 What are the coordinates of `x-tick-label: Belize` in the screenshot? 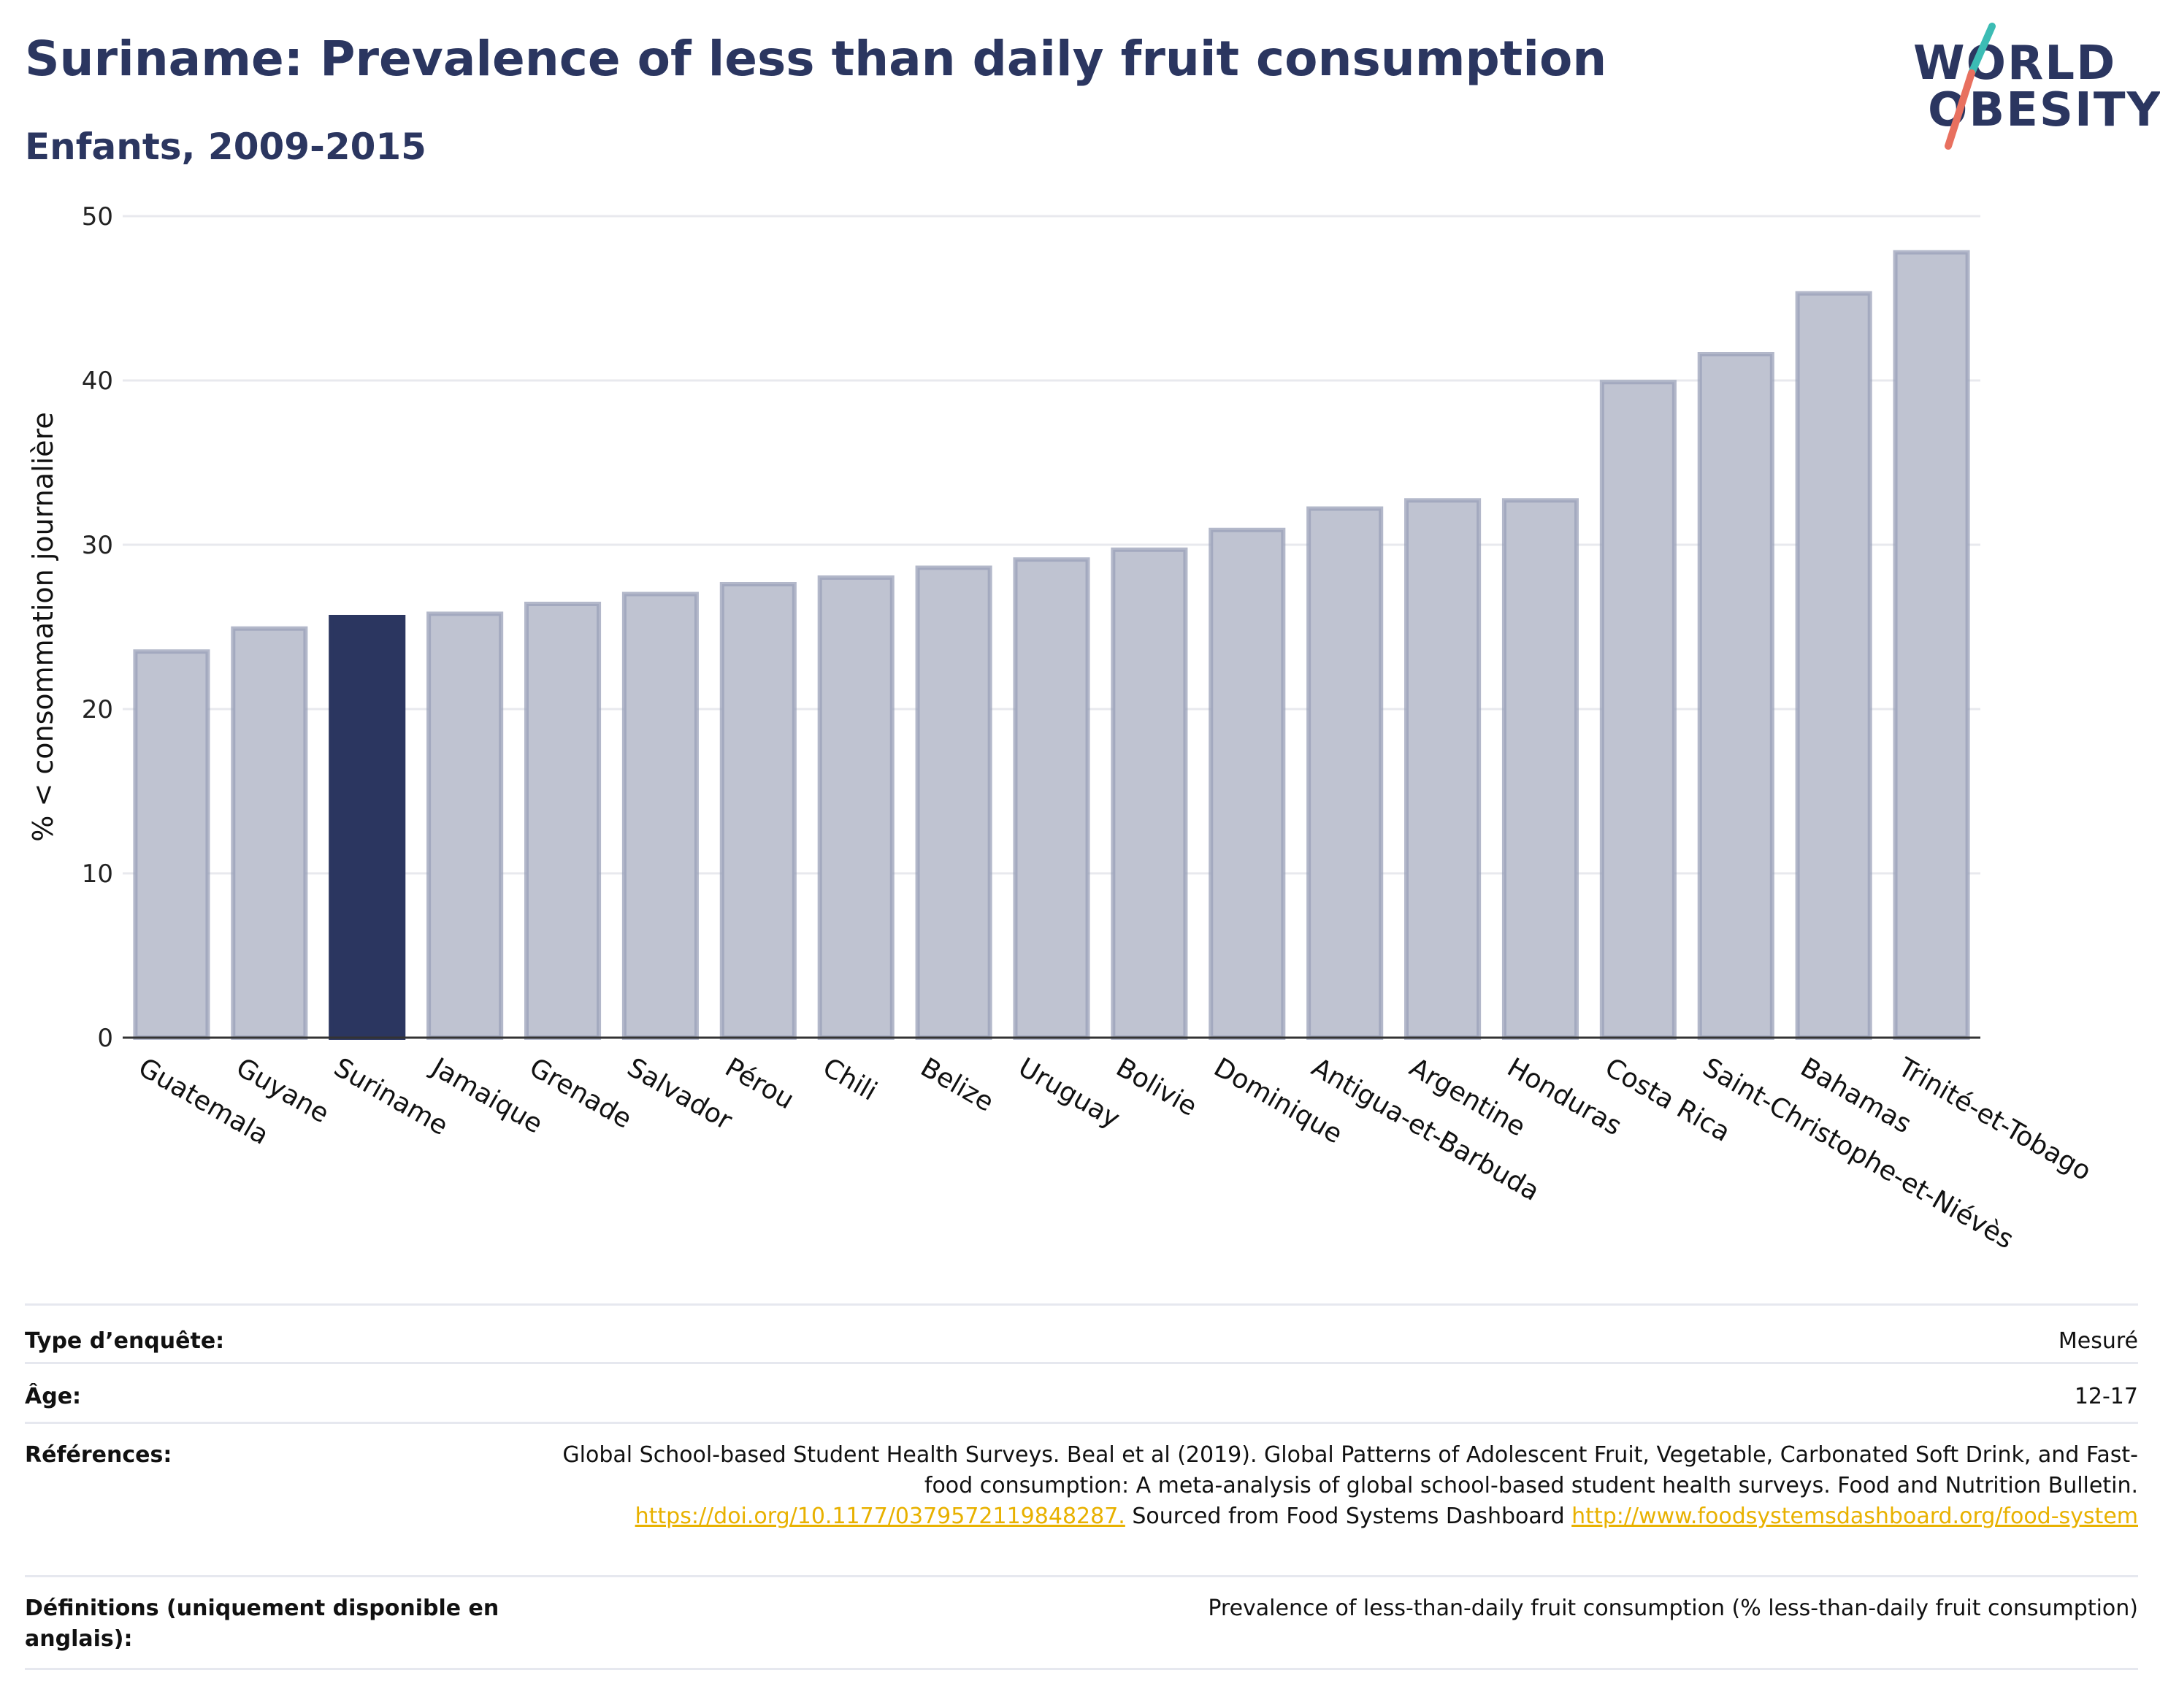 It's located at (958, 1084).